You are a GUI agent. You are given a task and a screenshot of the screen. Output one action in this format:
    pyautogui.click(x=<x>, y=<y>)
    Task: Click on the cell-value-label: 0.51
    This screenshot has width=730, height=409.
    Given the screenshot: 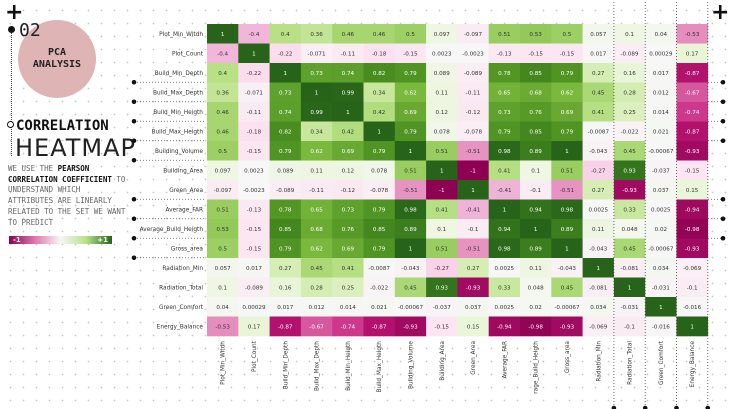 What is the action you would take?
    pyautogui.click(x=504, y=35)
    